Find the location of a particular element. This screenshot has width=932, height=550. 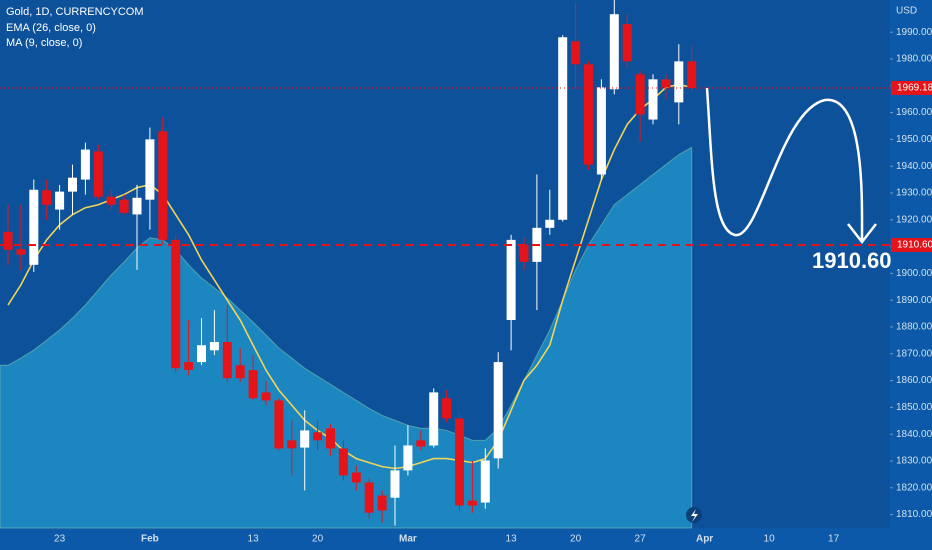

y-tick-label: 1950.00 is located at coordinates (914, 139).